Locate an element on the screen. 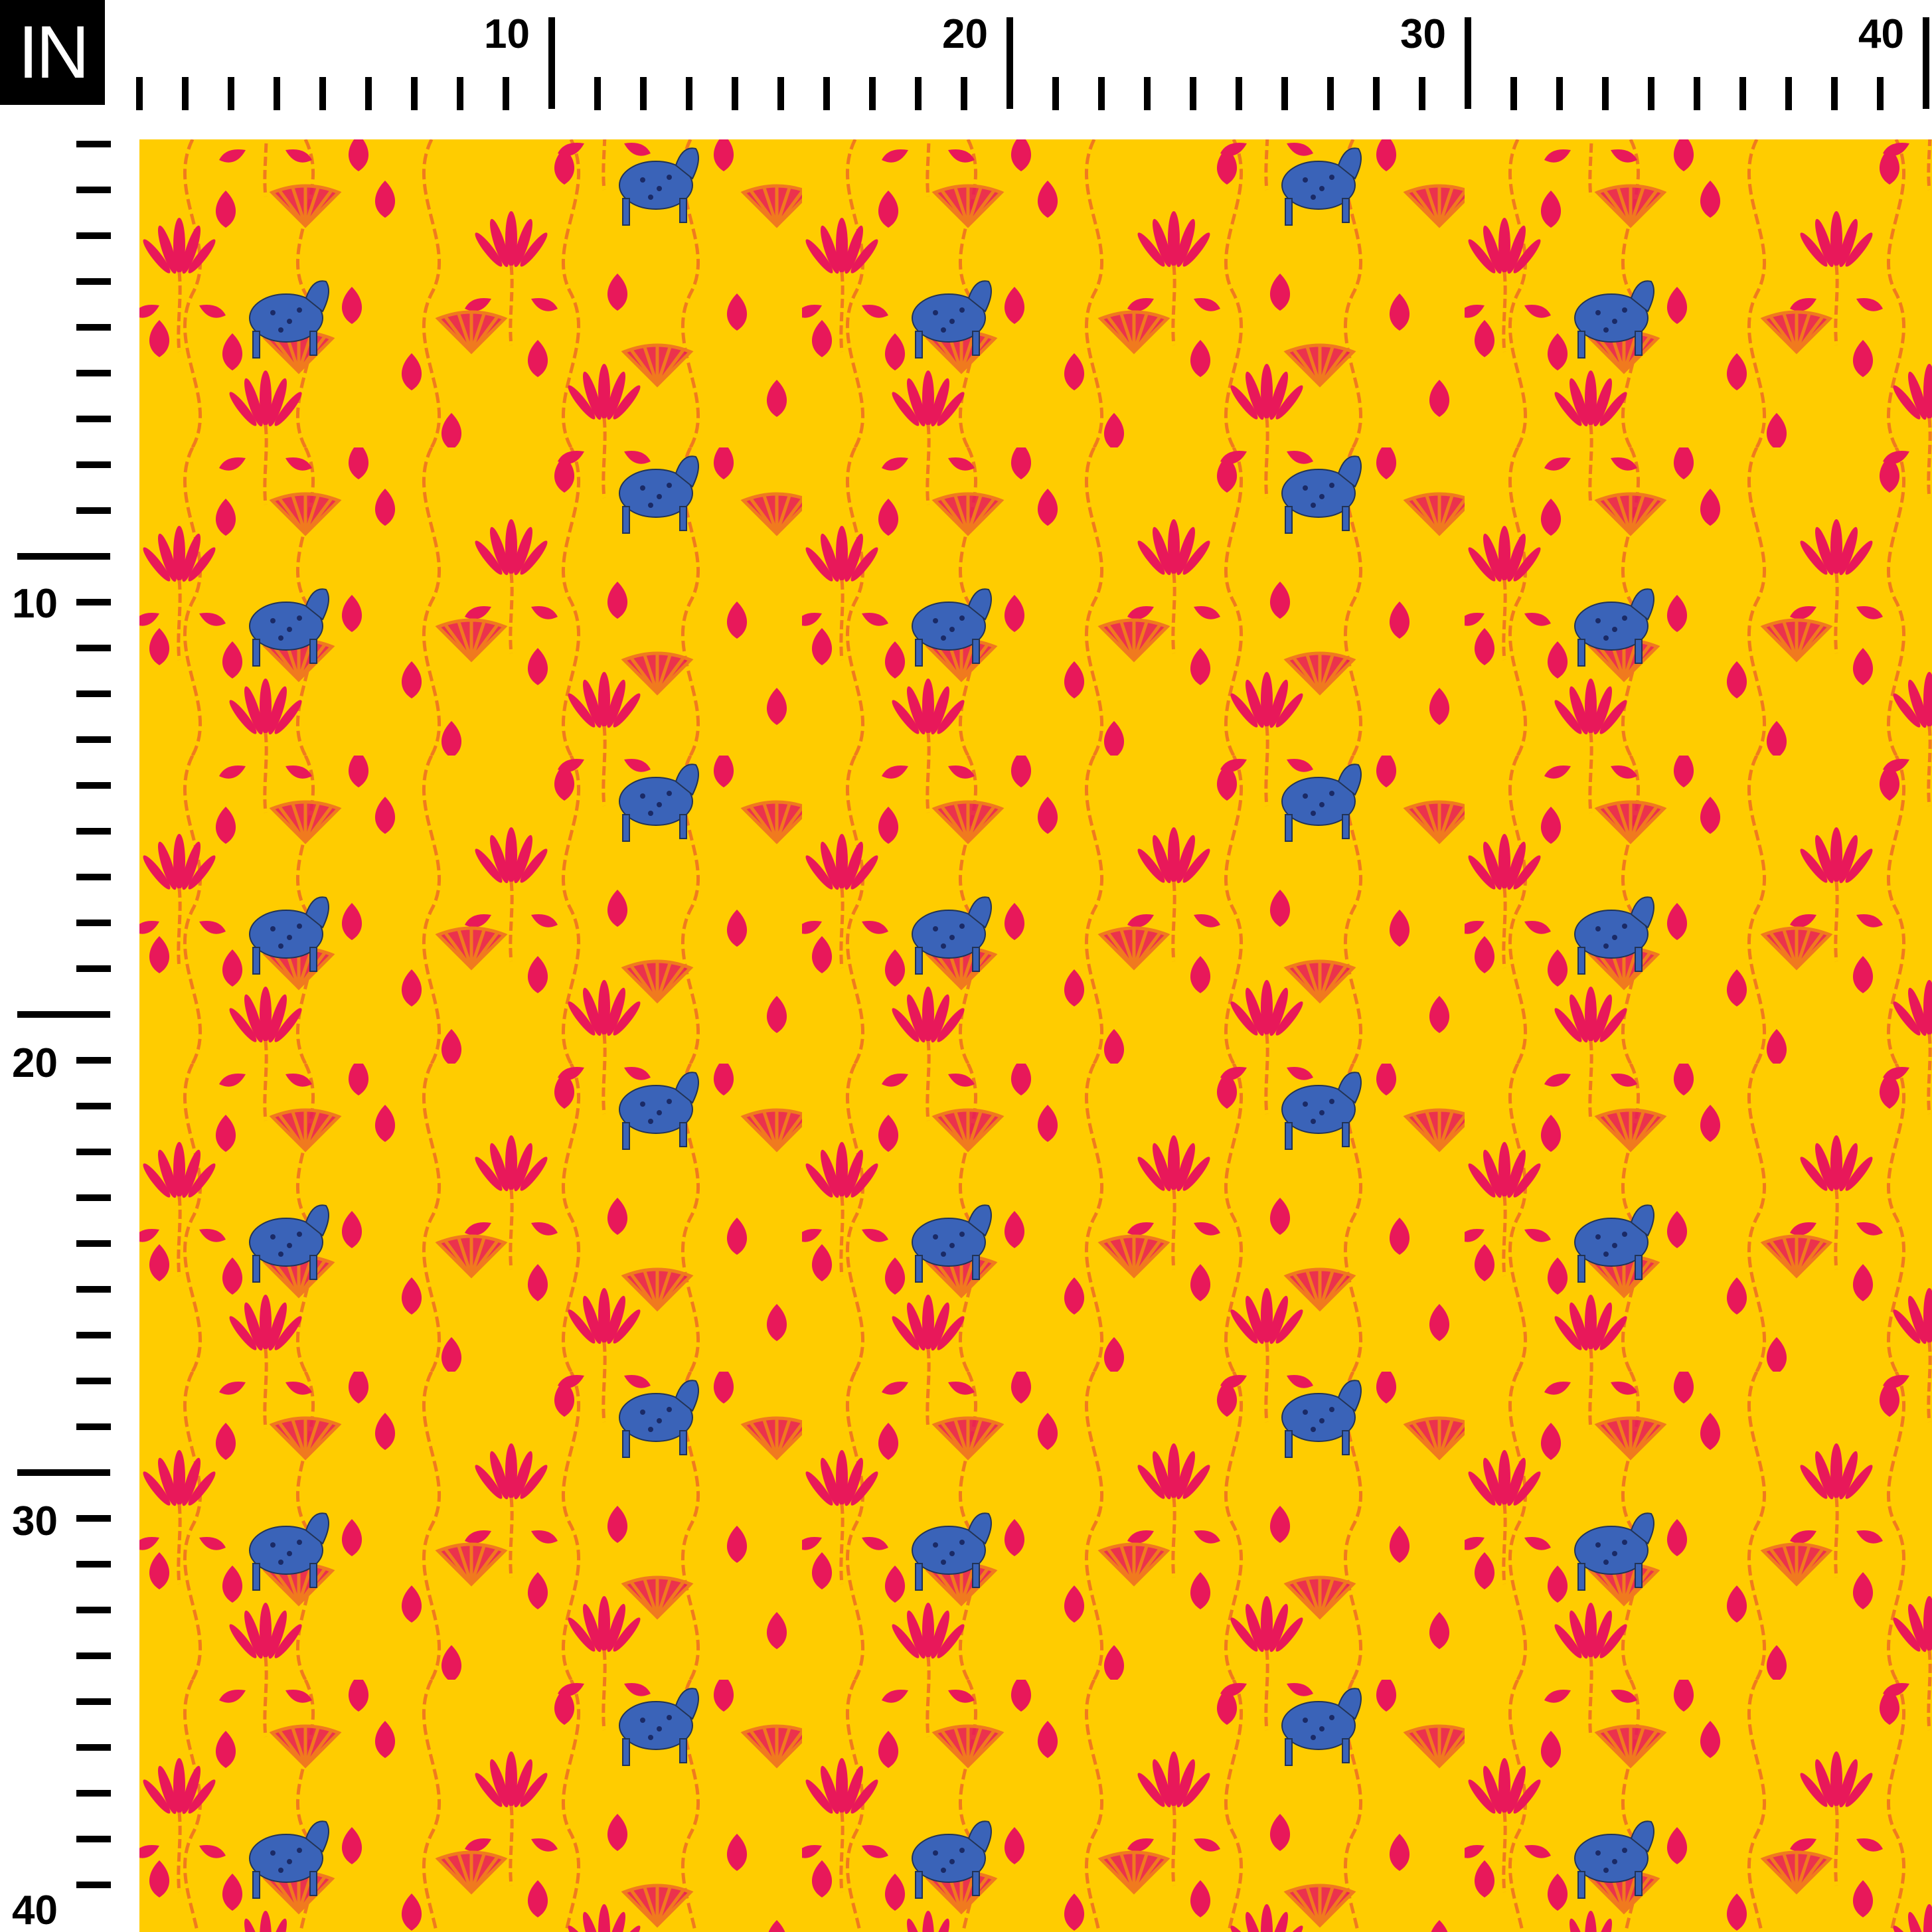 This screenshot has width=1932, height=1932. top-label-10: 10 is located at coordinates (507, 34).